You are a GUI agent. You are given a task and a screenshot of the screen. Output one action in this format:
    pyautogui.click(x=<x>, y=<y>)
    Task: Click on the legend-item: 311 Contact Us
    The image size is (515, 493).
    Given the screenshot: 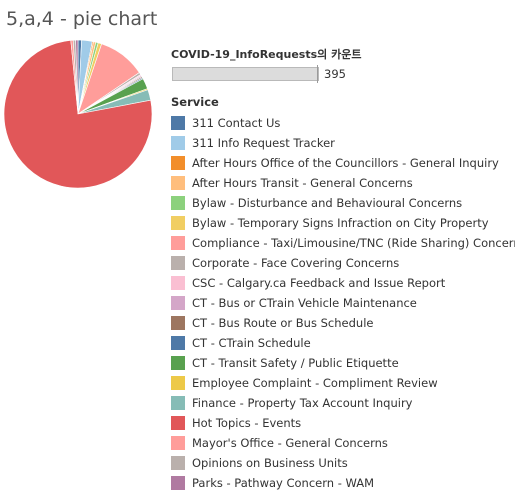 What is the action you would take?
    pyautogui.click(x=343, y=123)
    